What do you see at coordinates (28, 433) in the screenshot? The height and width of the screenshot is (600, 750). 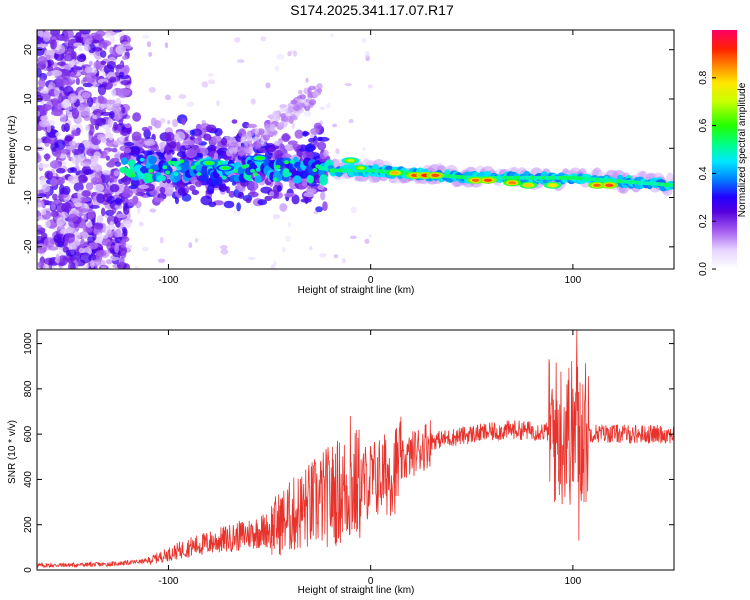 I see `snr-y-tick-label: 600` at bounding box center [28, 433].